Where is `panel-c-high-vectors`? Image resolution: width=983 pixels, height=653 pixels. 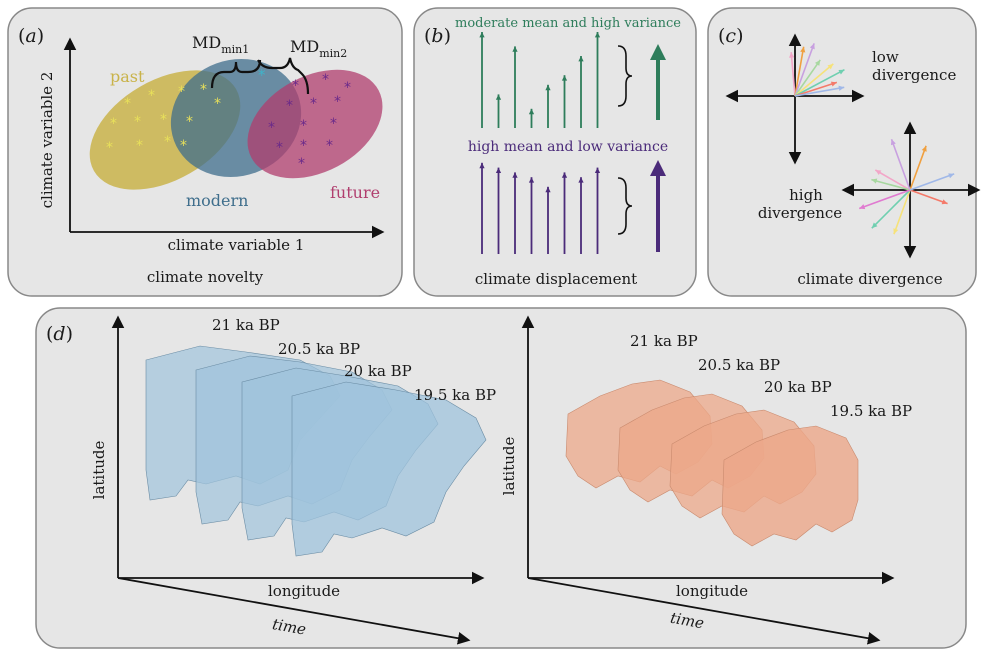 panel-c-high-vectors is located at coordinates (906, 186).